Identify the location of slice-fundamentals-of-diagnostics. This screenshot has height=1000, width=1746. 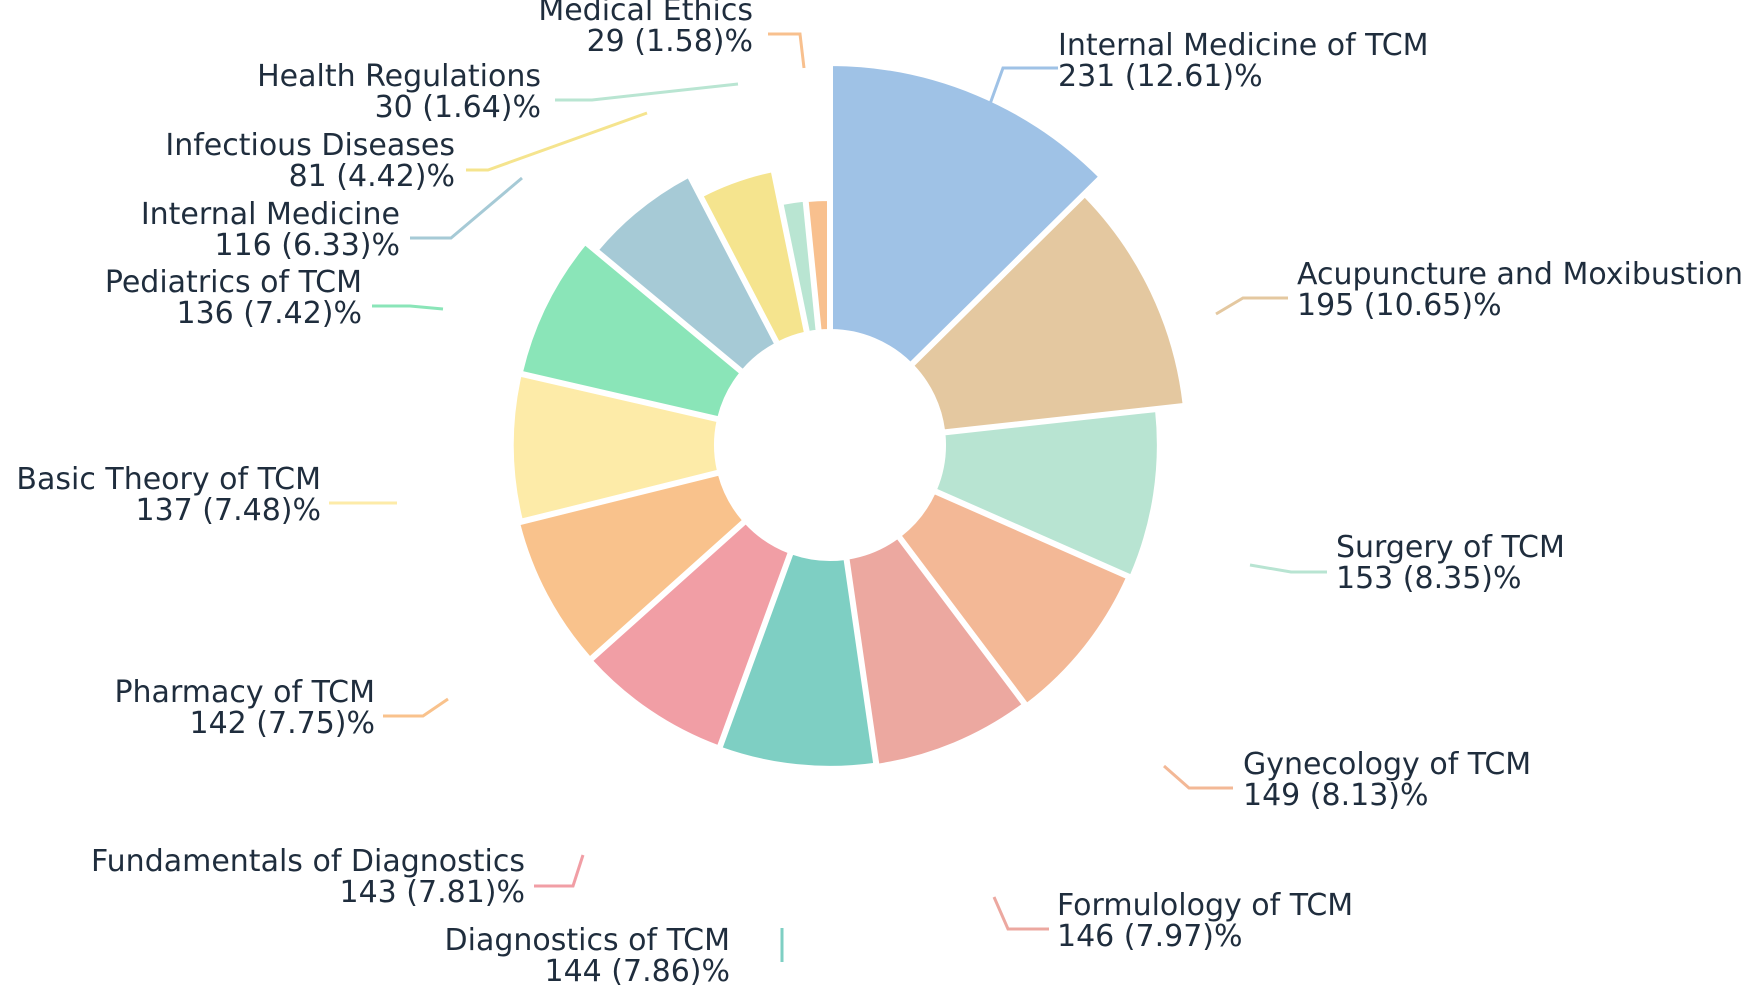
(690, 635).